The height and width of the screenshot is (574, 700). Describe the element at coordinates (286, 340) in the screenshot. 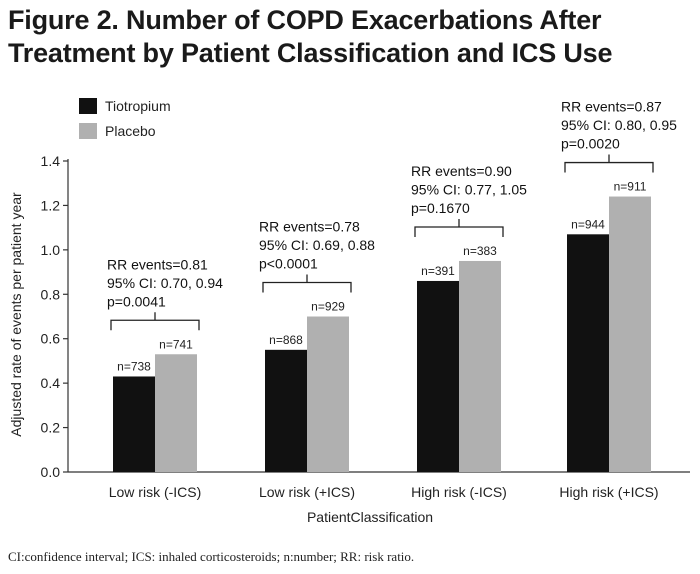

I see `bar-n-label: n=868` at that location.